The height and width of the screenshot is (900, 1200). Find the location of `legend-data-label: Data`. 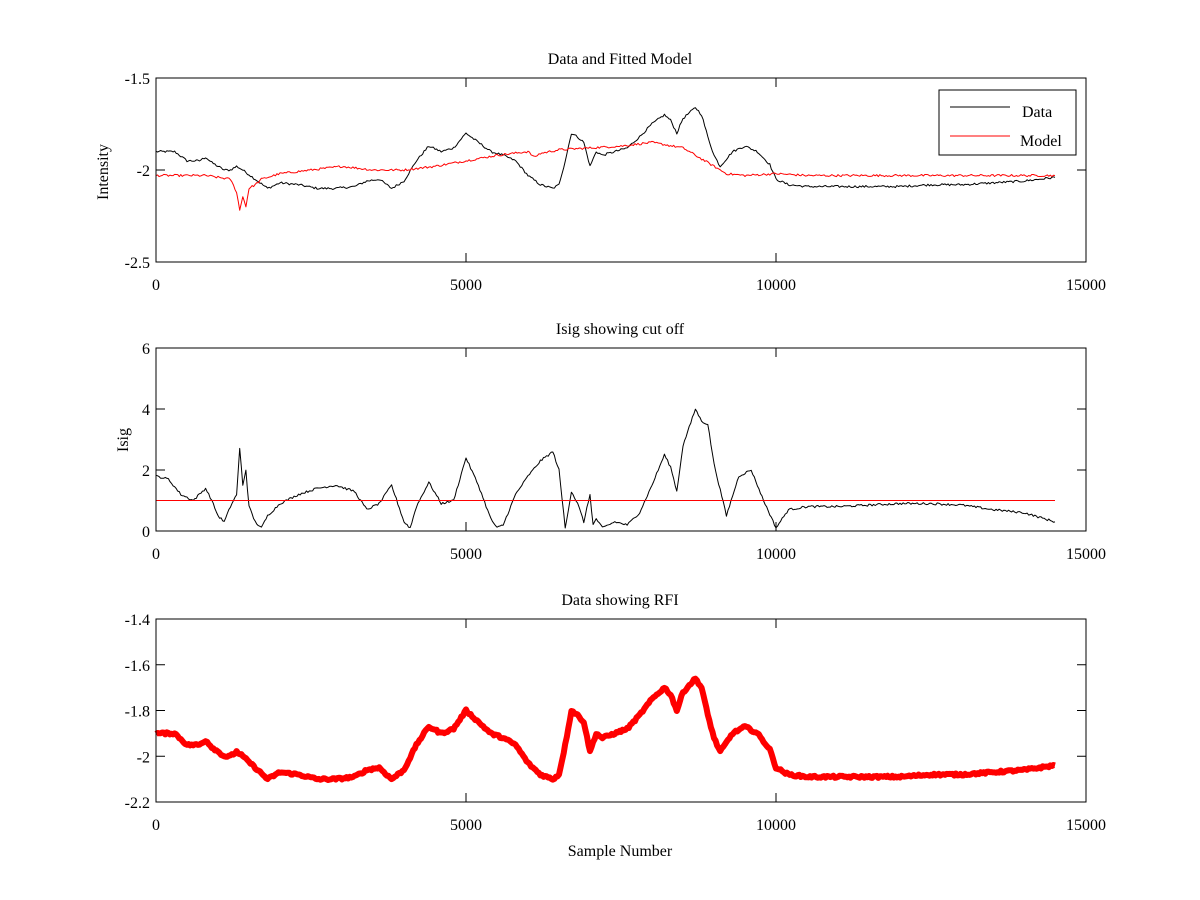

legend-data-label: Data is located at coordinates (1037, 112).